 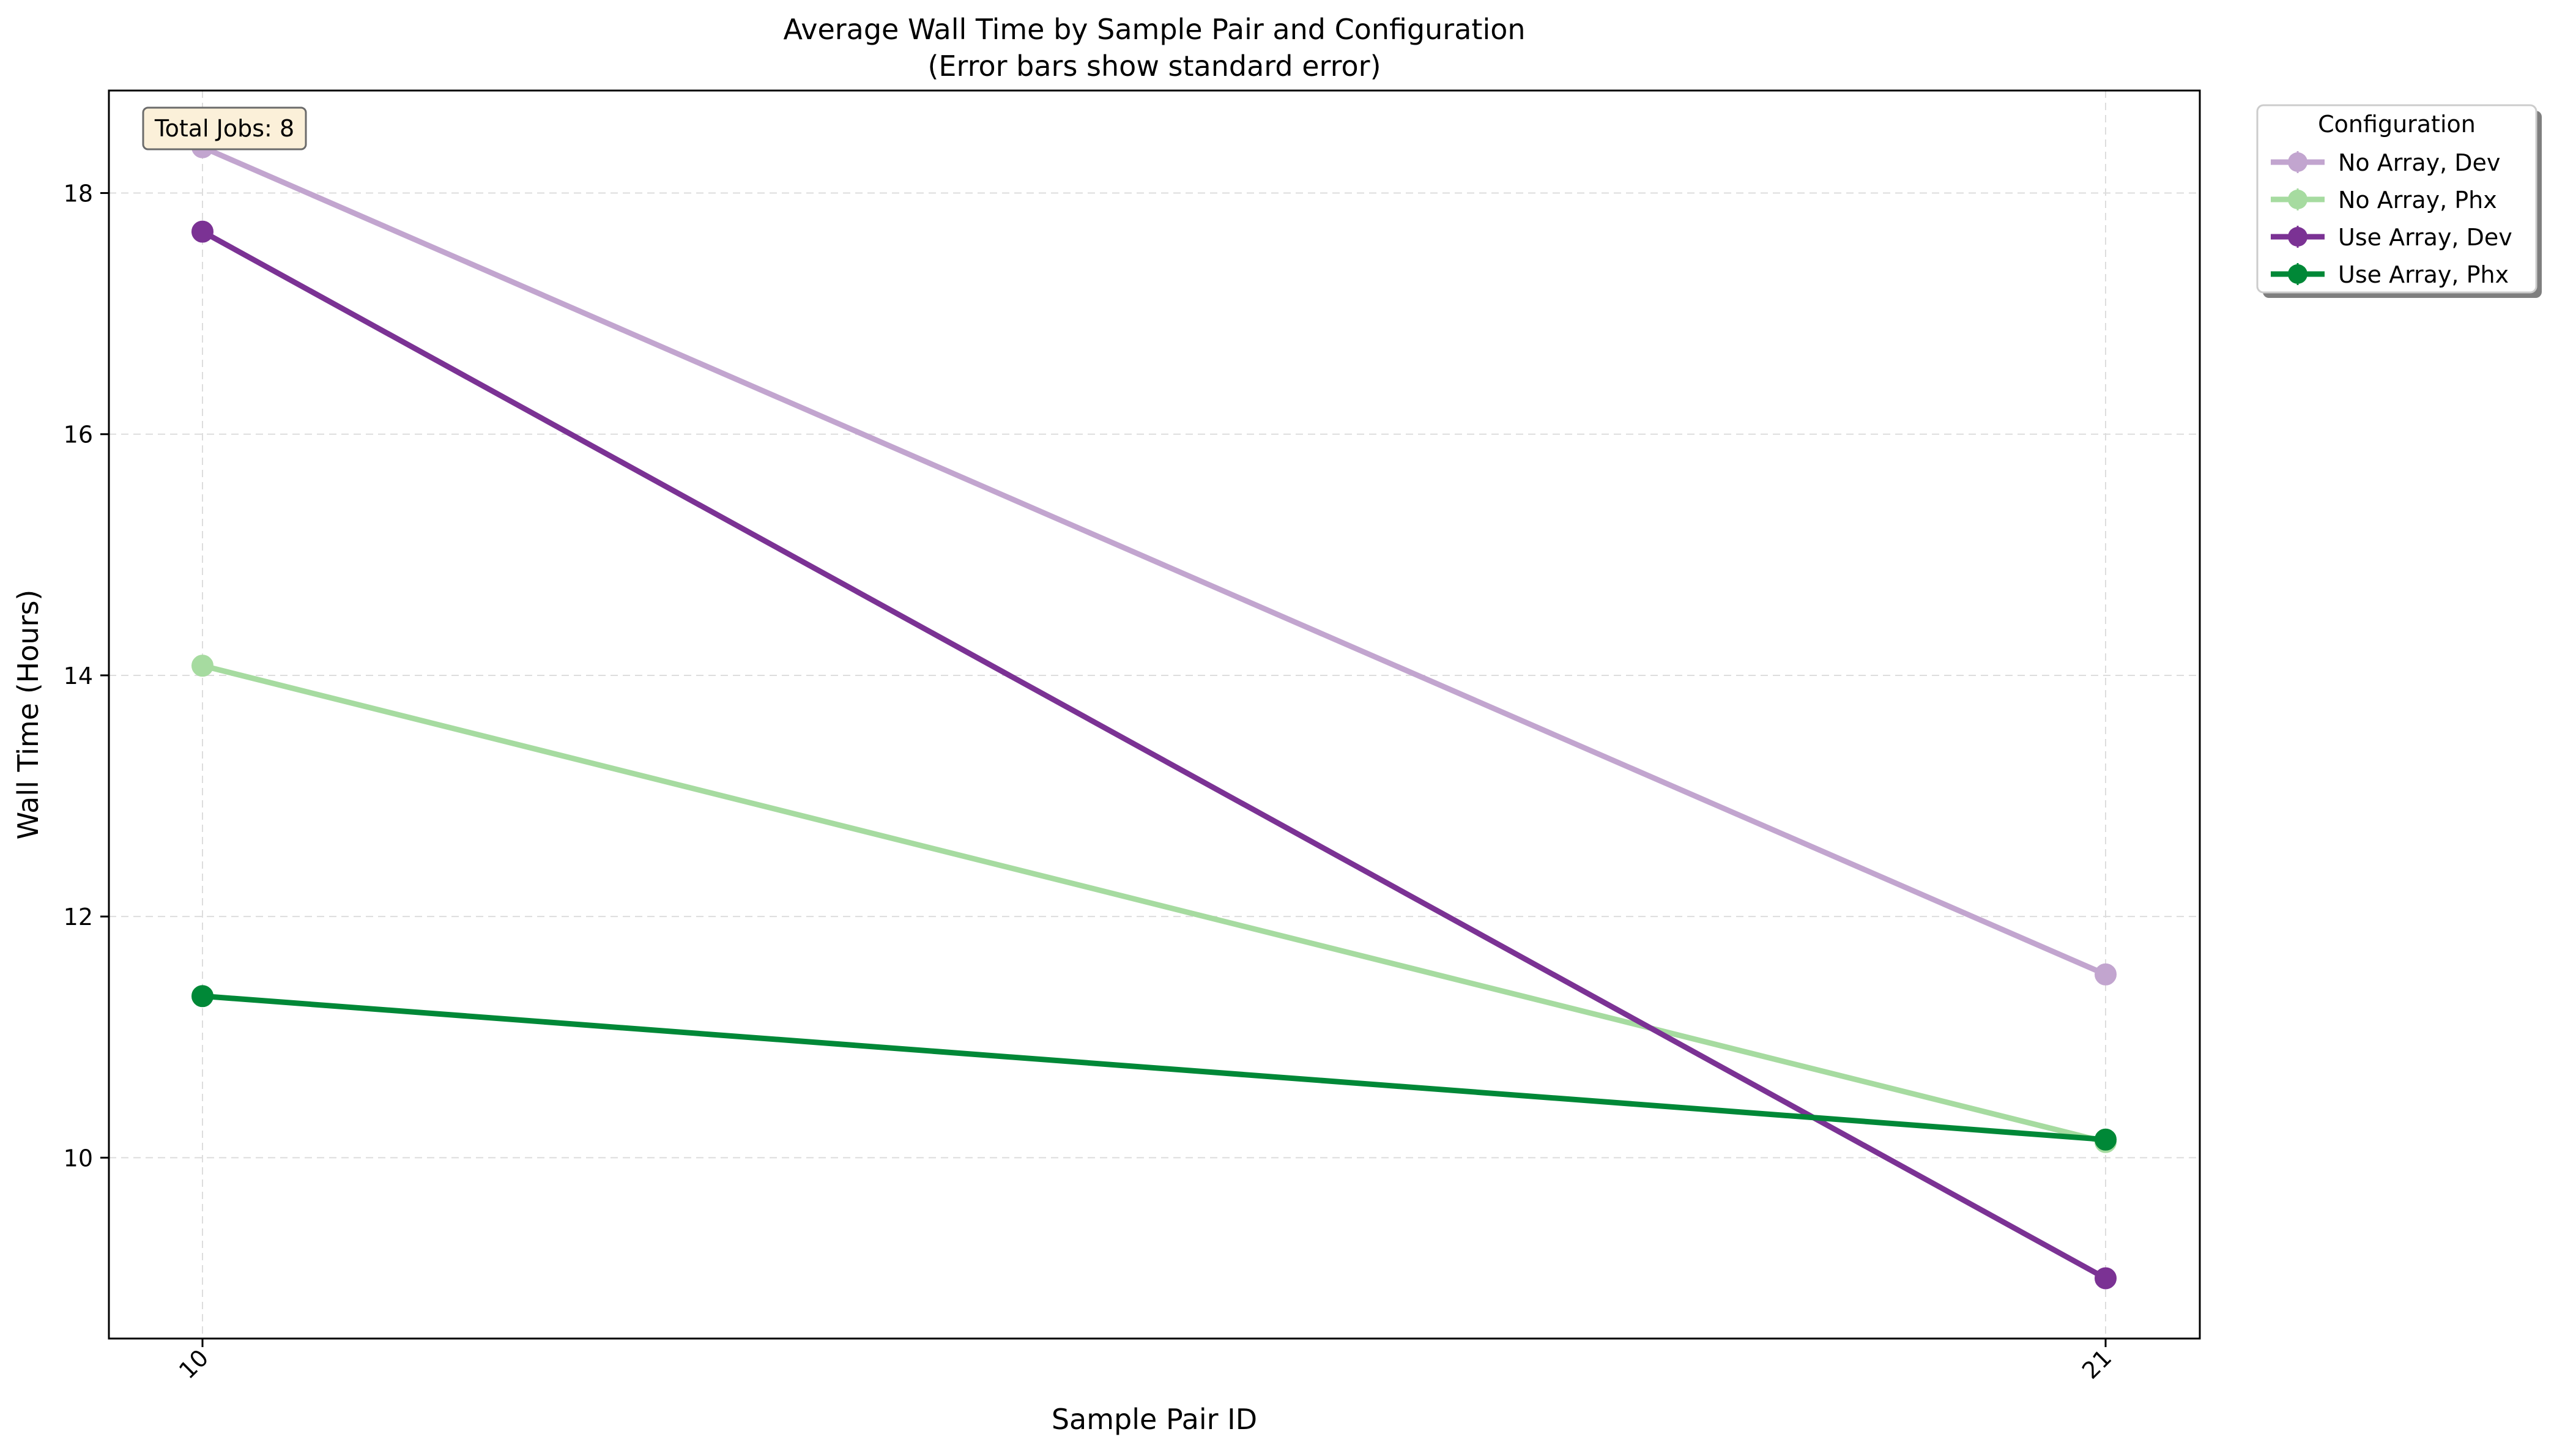 I want to click on total-jobs-annotation: Total Jobs: 8, so click(x=225, y=128).